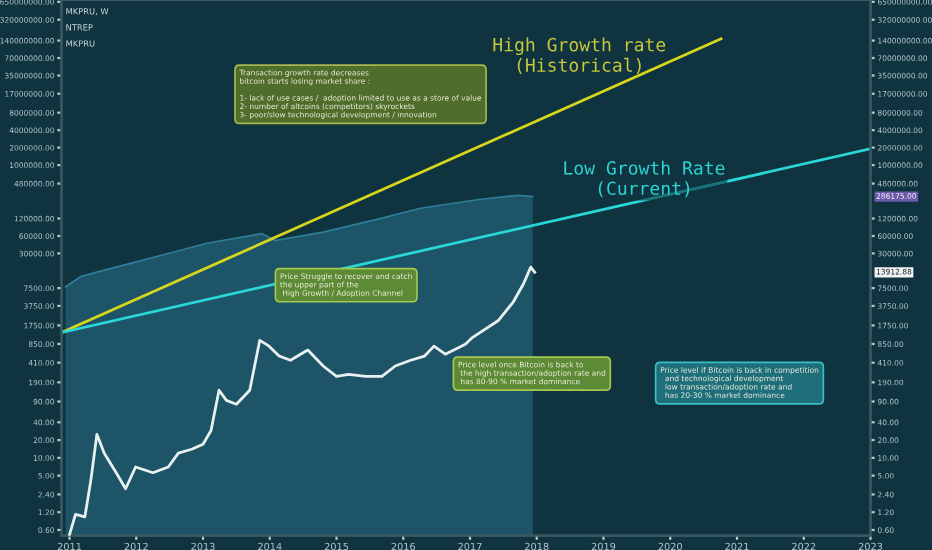 Image resolution: width=932 pixels, height=550 pixels. I want to click on annotation: Low Growth Rate (Current), so click(644, 179).